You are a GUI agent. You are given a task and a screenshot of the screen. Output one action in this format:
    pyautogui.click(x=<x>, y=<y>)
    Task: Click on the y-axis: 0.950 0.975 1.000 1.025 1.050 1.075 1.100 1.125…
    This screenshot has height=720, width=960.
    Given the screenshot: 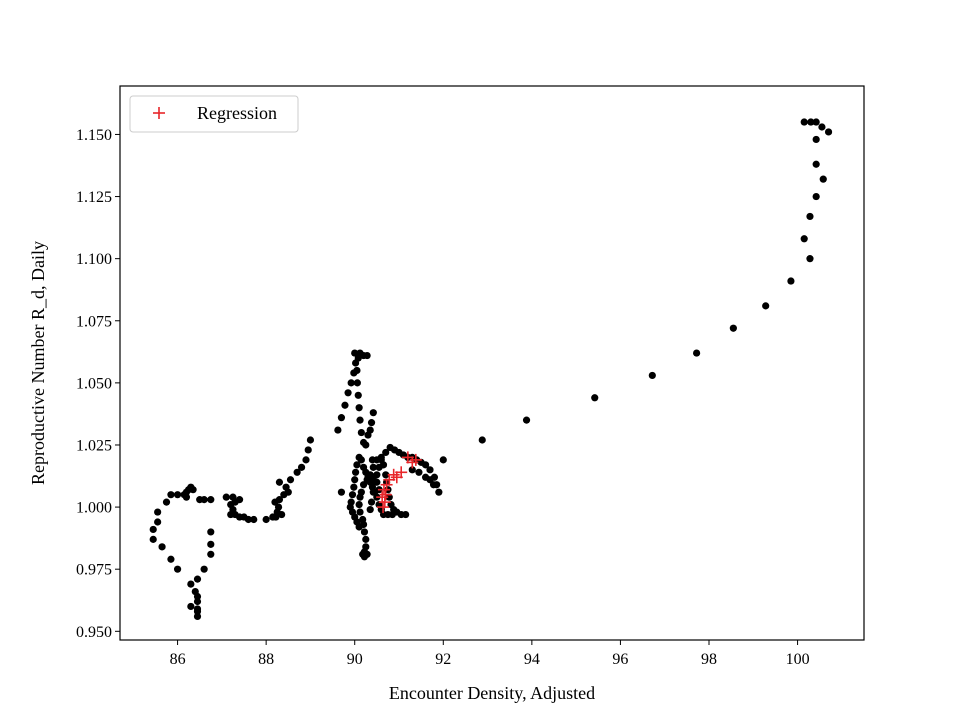 What is the action you would take?
    pyautogui.click(x=98, y=384)
    